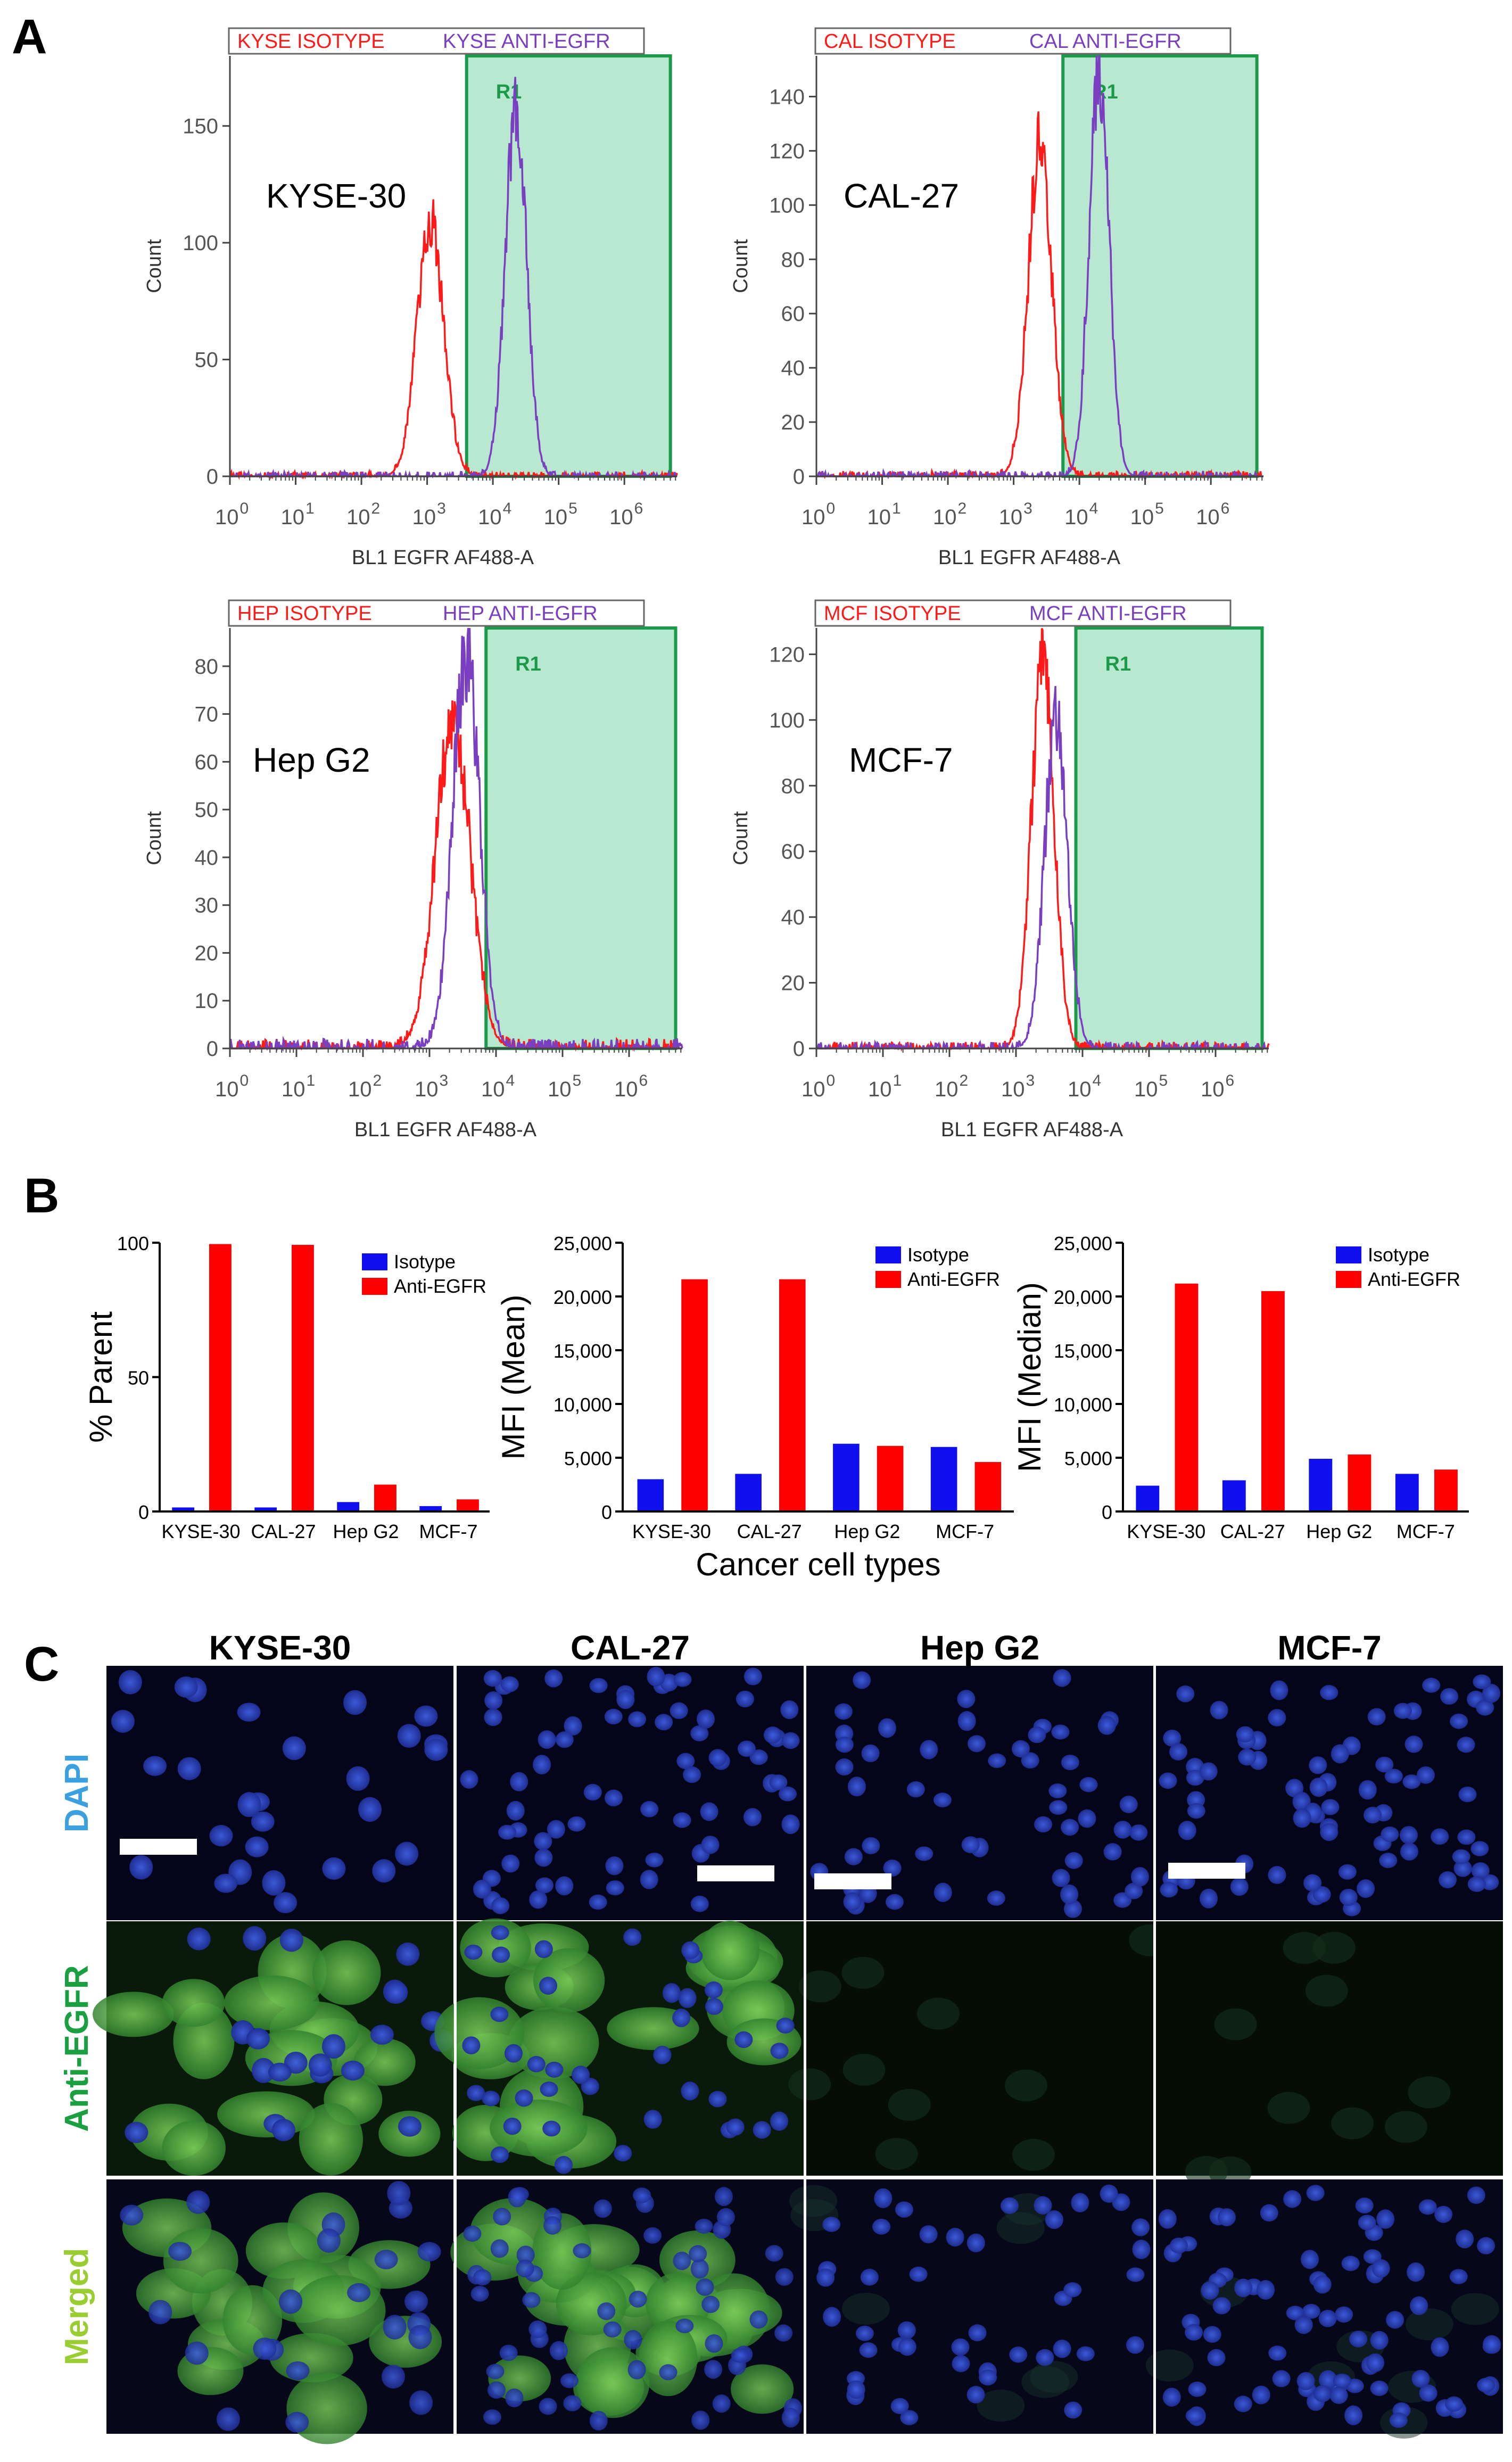  Describe the element at coordinates (244, 508) in the screenshot. I see `x-tick-exponent: 0` at that location.